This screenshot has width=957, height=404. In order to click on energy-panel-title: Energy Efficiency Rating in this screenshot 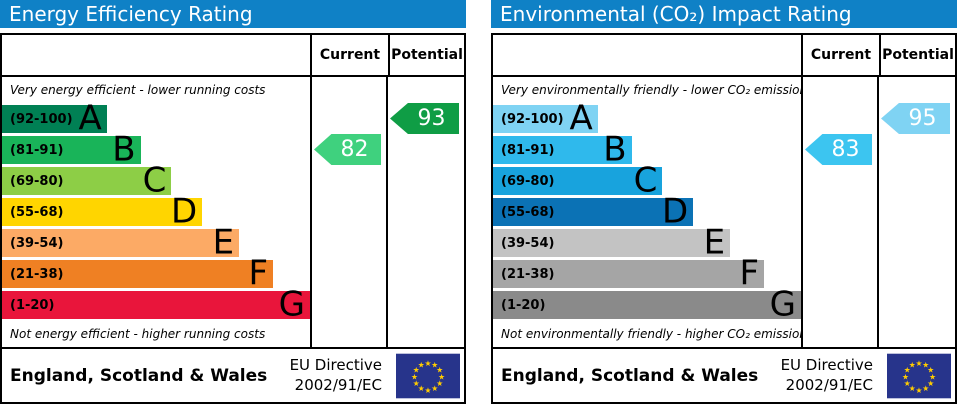, I will do `click(233, 14)`.